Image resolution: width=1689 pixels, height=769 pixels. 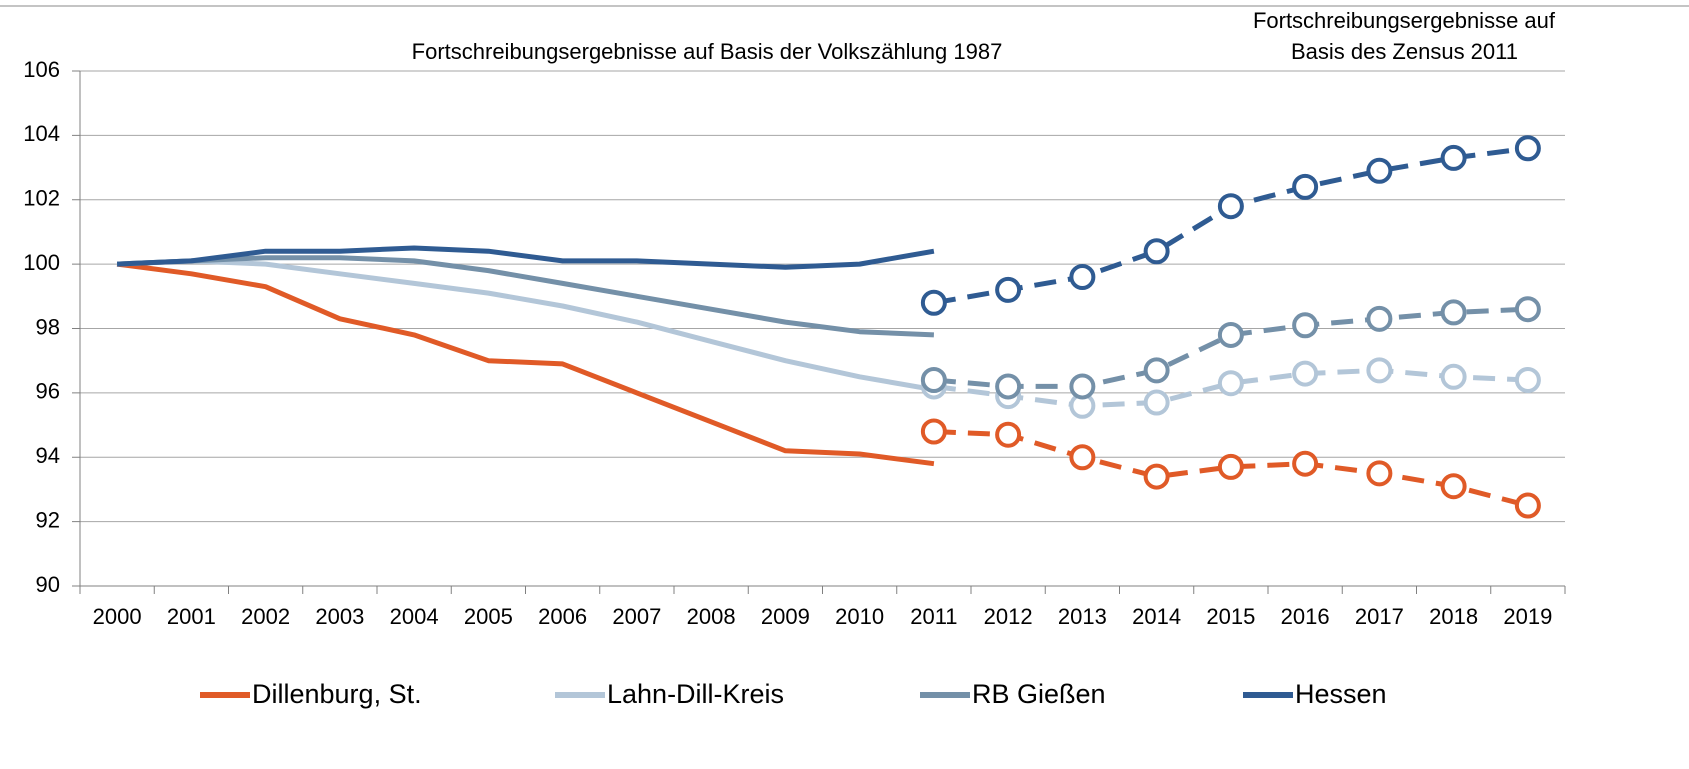 I want to click on x-tick-label: 2004, so click(x=414, y=616).